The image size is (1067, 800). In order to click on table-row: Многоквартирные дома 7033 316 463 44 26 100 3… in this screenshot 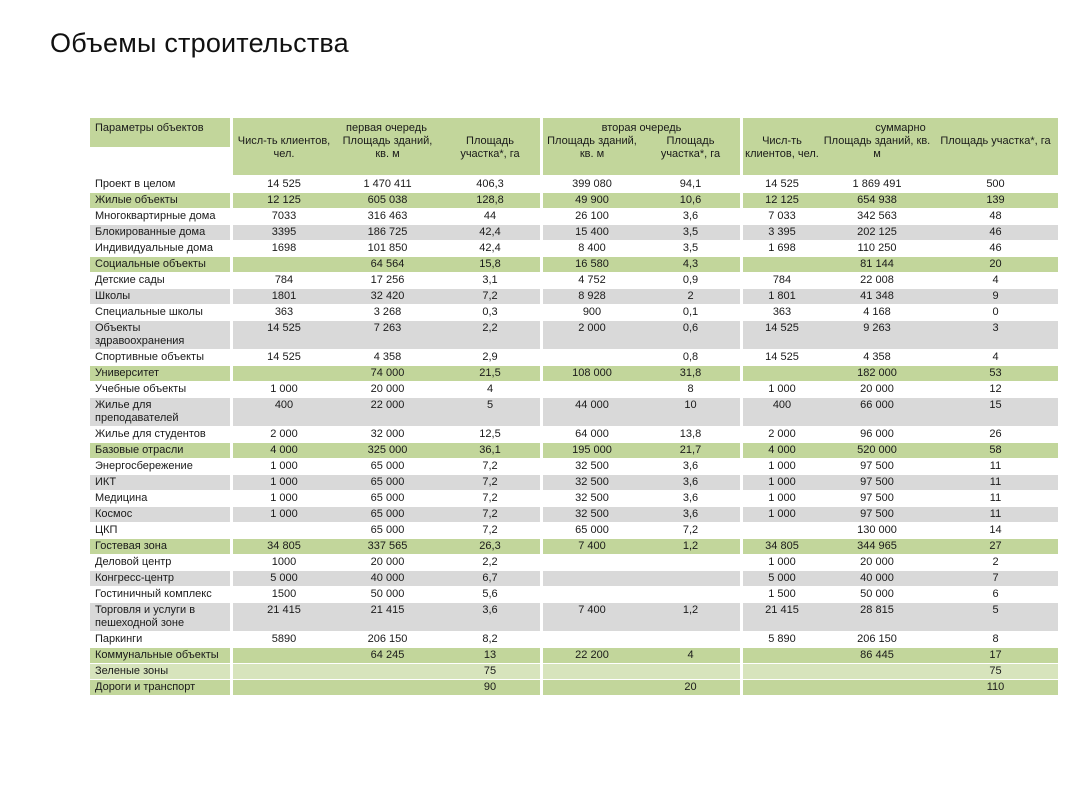, I will do `click(574, 216)`.